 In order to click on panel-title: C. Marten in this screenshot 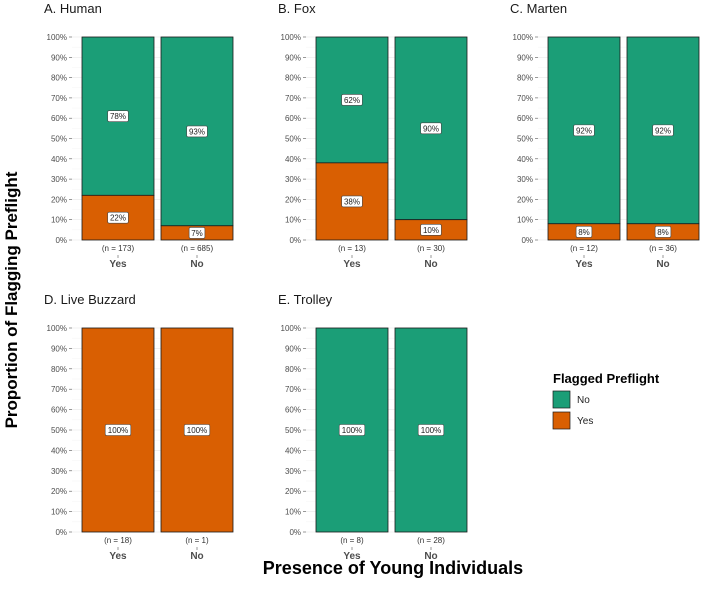, I will do `click(538, 8)`.